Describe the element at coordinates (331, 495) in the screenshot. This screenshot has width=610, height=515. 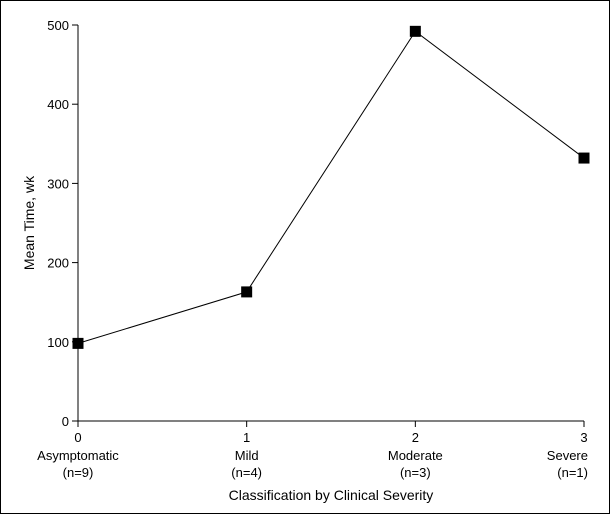
I see `x-axis-label: Classification by Clinical Severity` at that location.